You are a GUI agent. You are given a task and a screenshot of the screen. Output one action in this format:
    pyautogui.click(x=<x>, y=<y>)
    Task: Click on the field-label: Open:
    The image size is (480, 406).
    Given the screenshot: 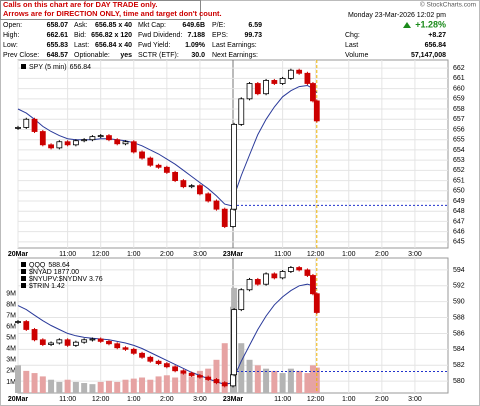 What is the action you would take?
    pyautogui.click(x=12, y=25)
    